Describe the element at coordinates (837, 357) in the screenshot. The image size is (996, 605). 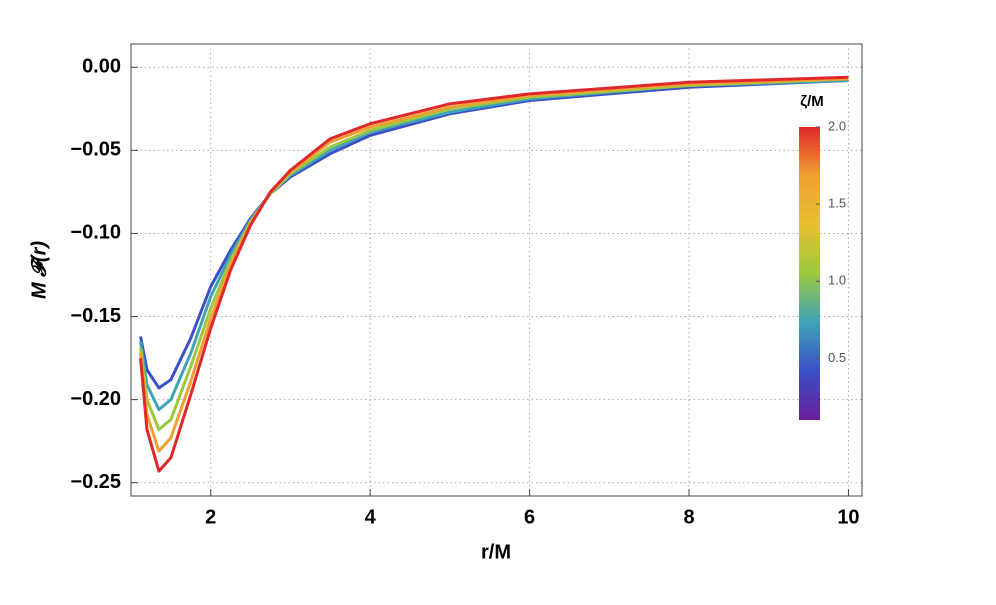
I see `colorbar-tick-label: 0.5` at that location.